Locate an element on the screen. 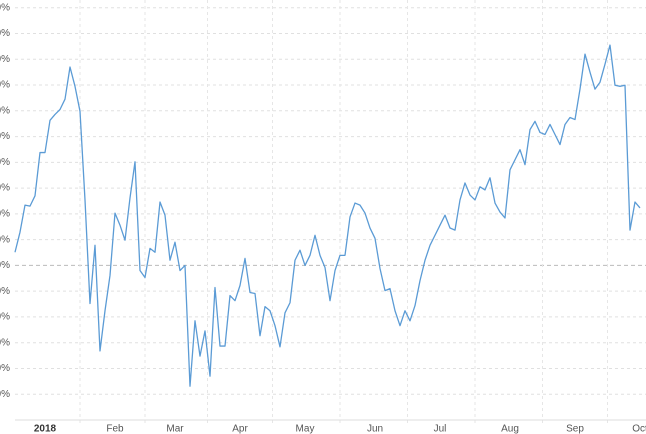 Image resolution: width=646 pixels, height=434 pixels. x-tick-label: Mar is located at coordinates (175, 429).